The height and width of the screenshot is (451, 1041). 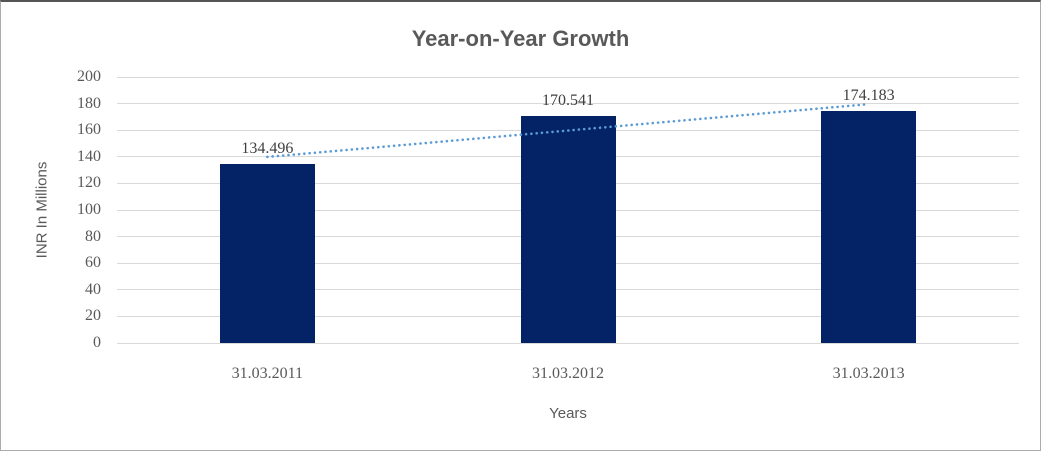 I want to click on y-tick-label: 120, so click(x=89, y=183).